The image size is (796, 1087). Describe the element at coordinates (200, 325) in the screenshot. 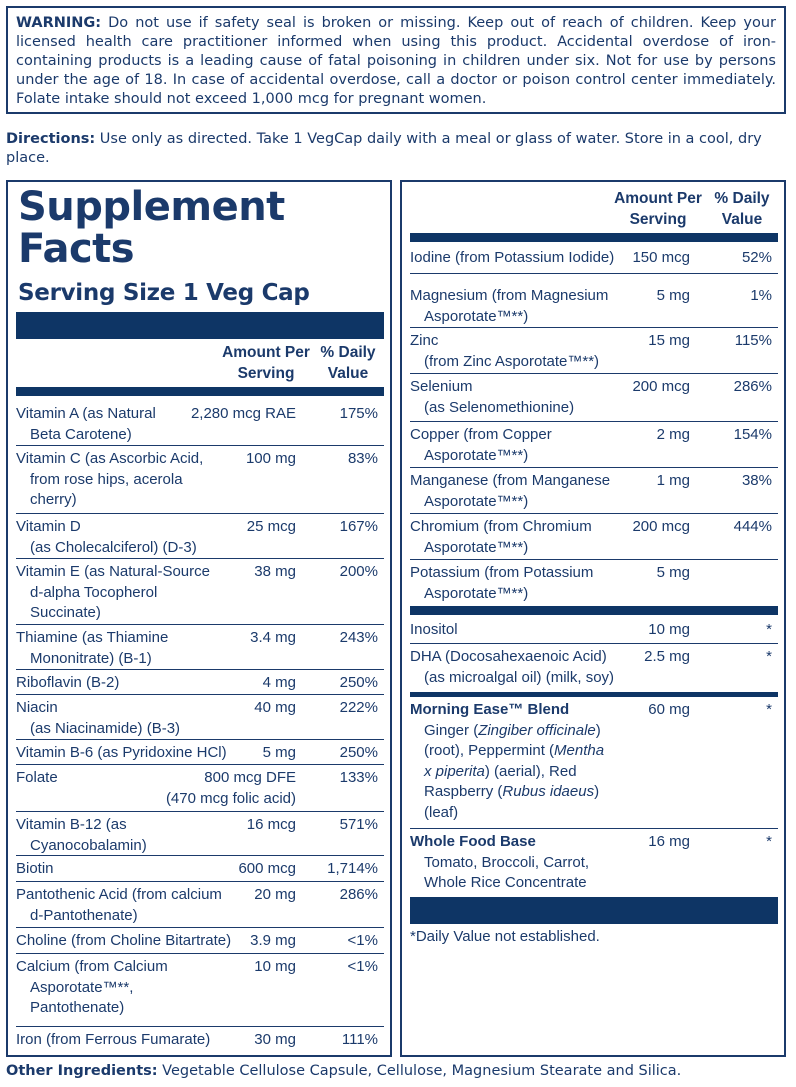

I see `header-bar` at that location.